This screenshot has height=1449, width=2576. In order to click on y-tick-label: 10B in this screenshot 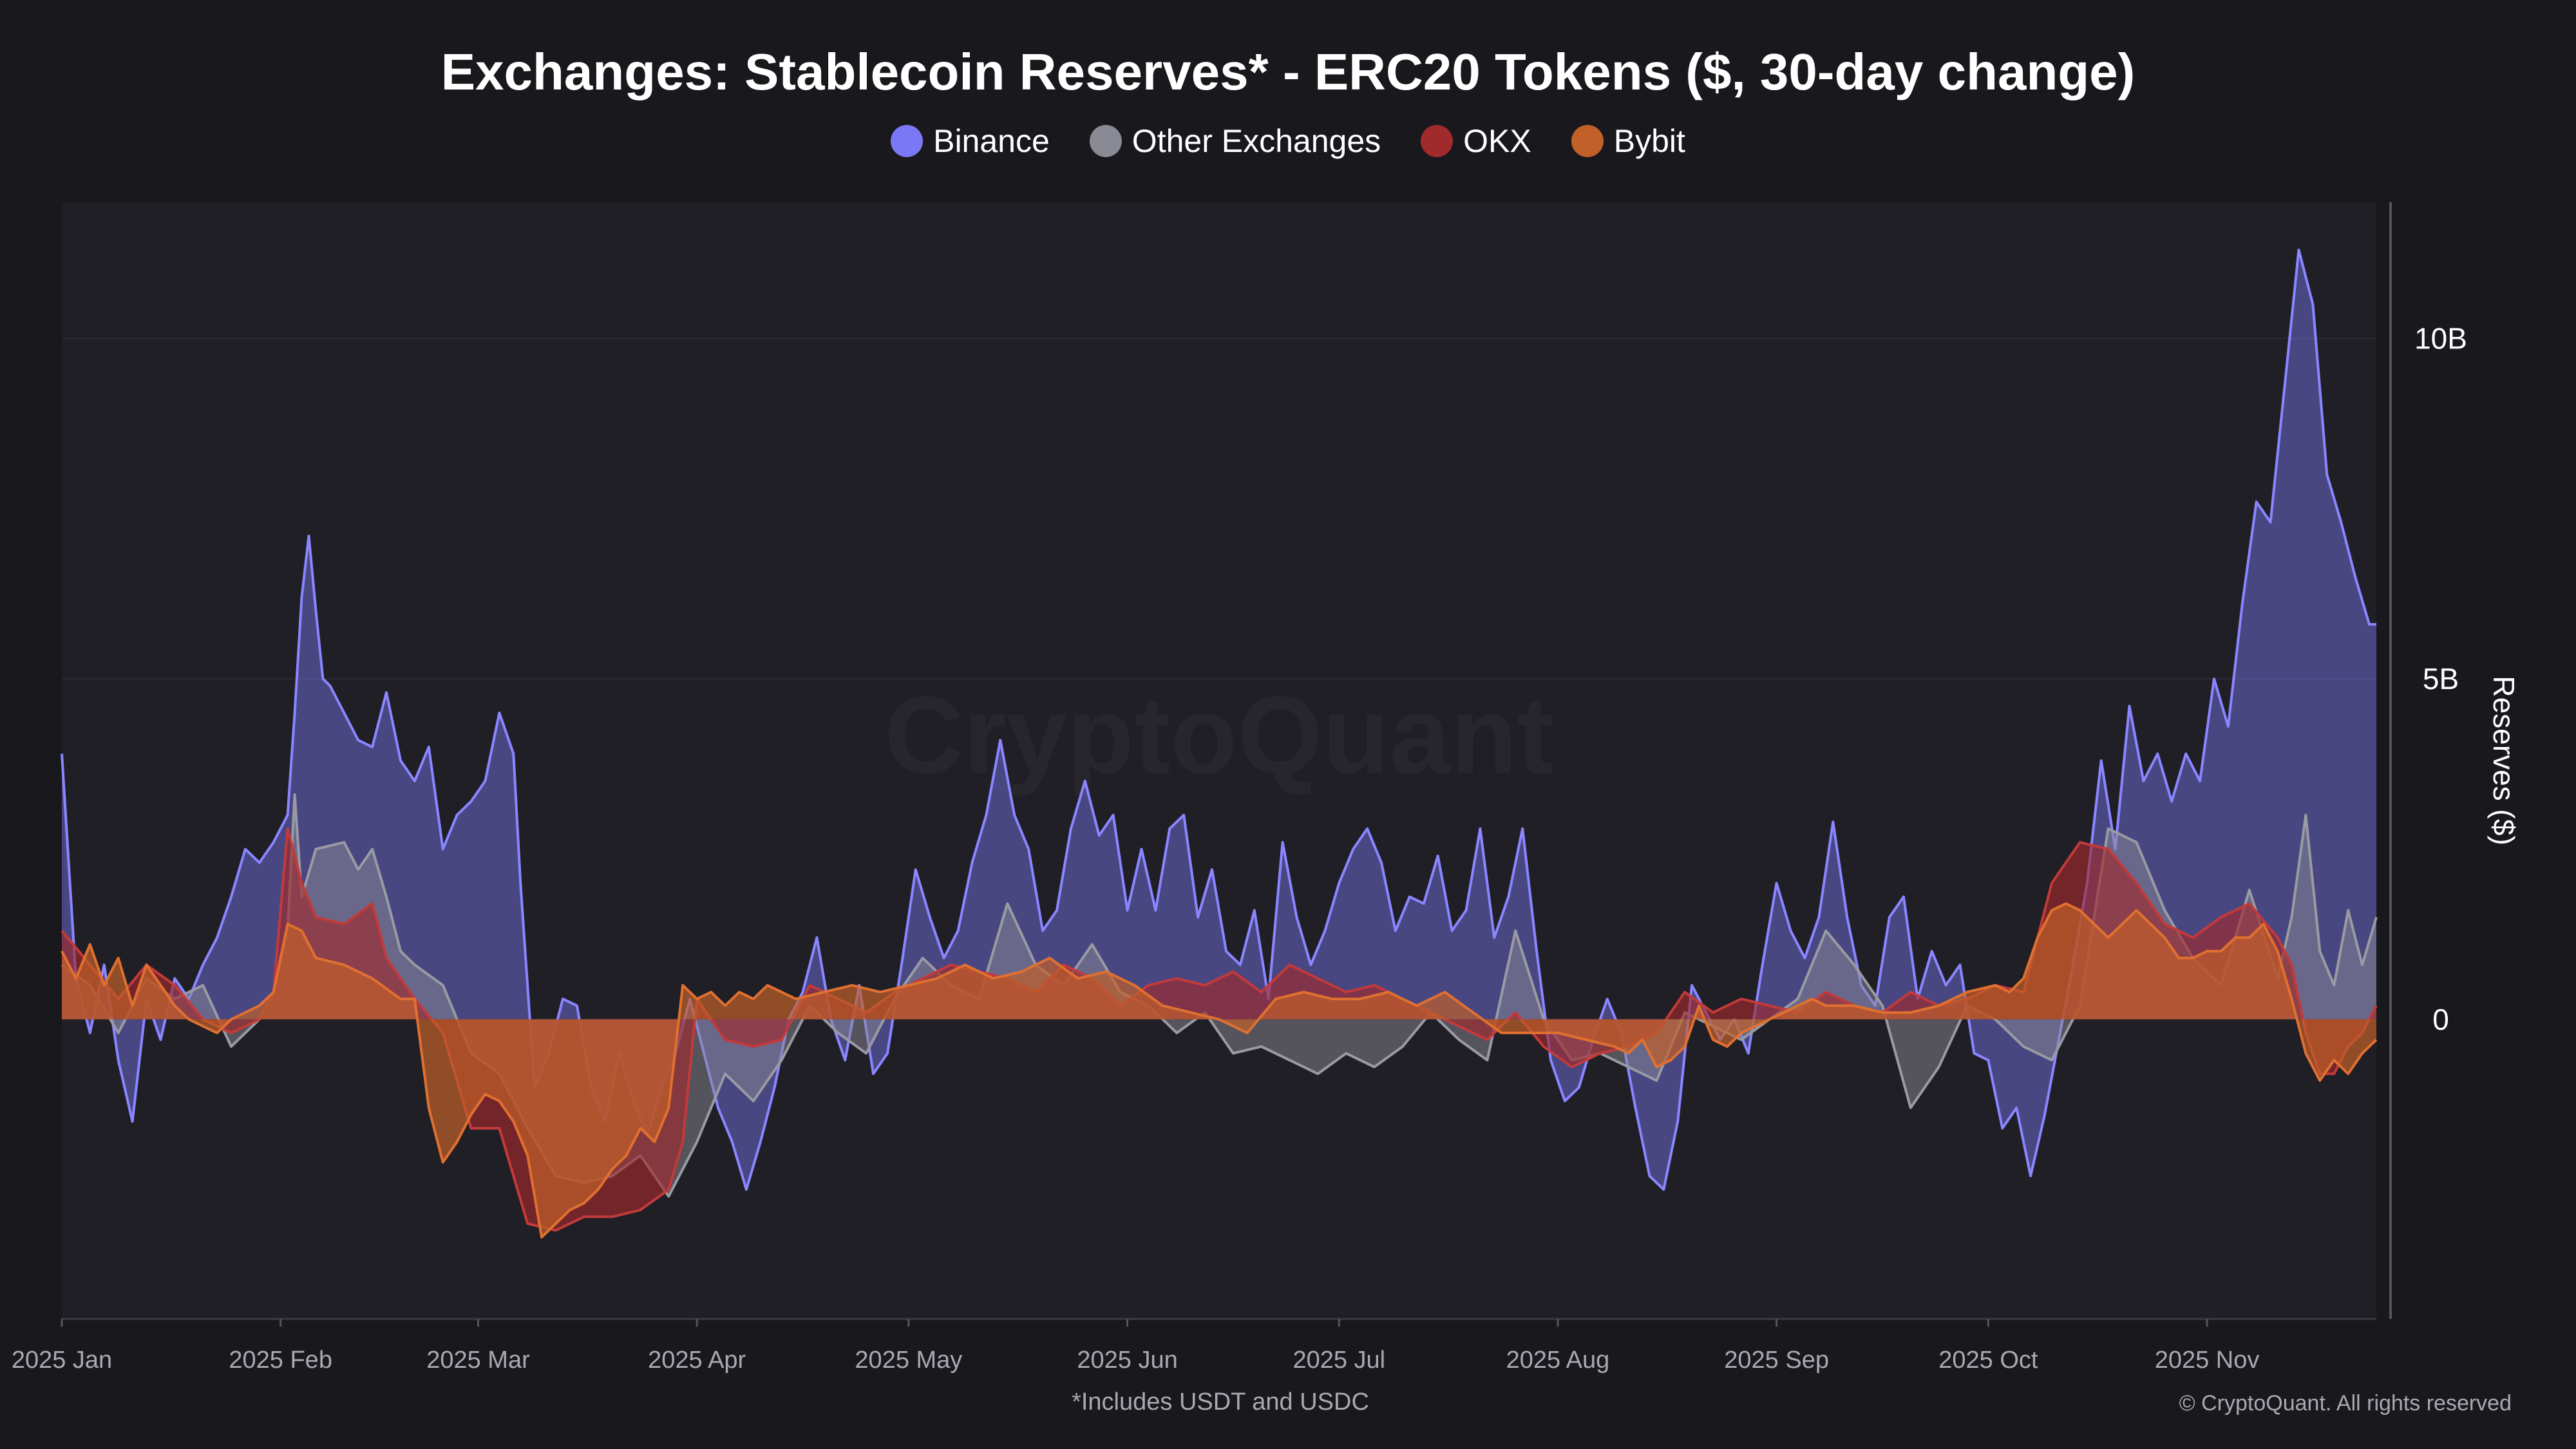, I will do `click(2440, 338)`.